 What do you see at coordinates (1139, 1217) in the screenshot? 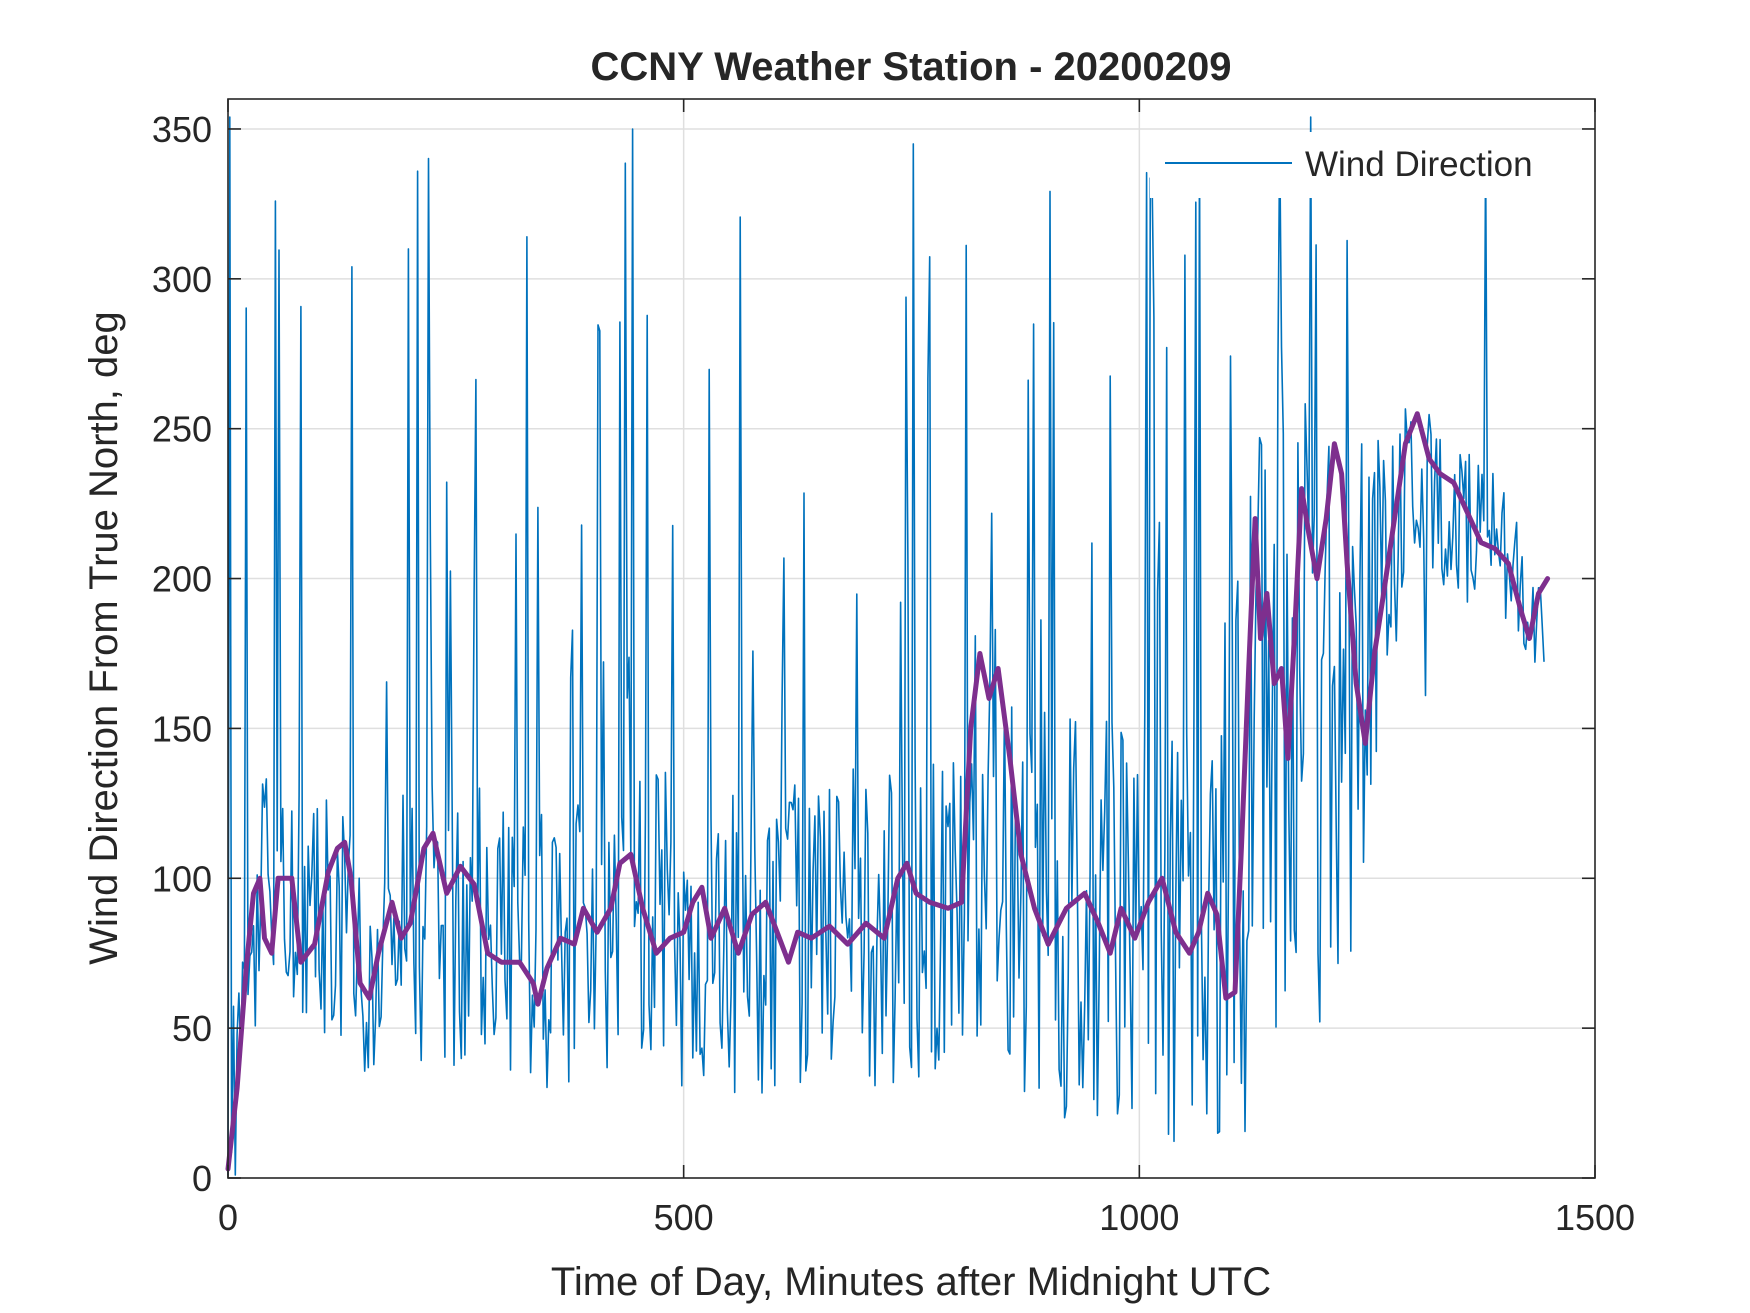
I see `x-tick-label: 1000` at bounding box center [1139, 1217].